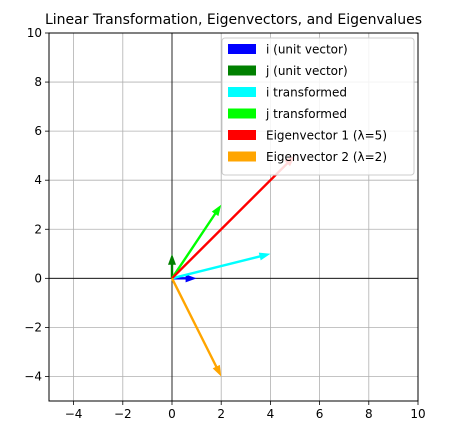 This screenshot has width=467, height=435. I want to click on legend-label: i transformed, so click(306, 93).